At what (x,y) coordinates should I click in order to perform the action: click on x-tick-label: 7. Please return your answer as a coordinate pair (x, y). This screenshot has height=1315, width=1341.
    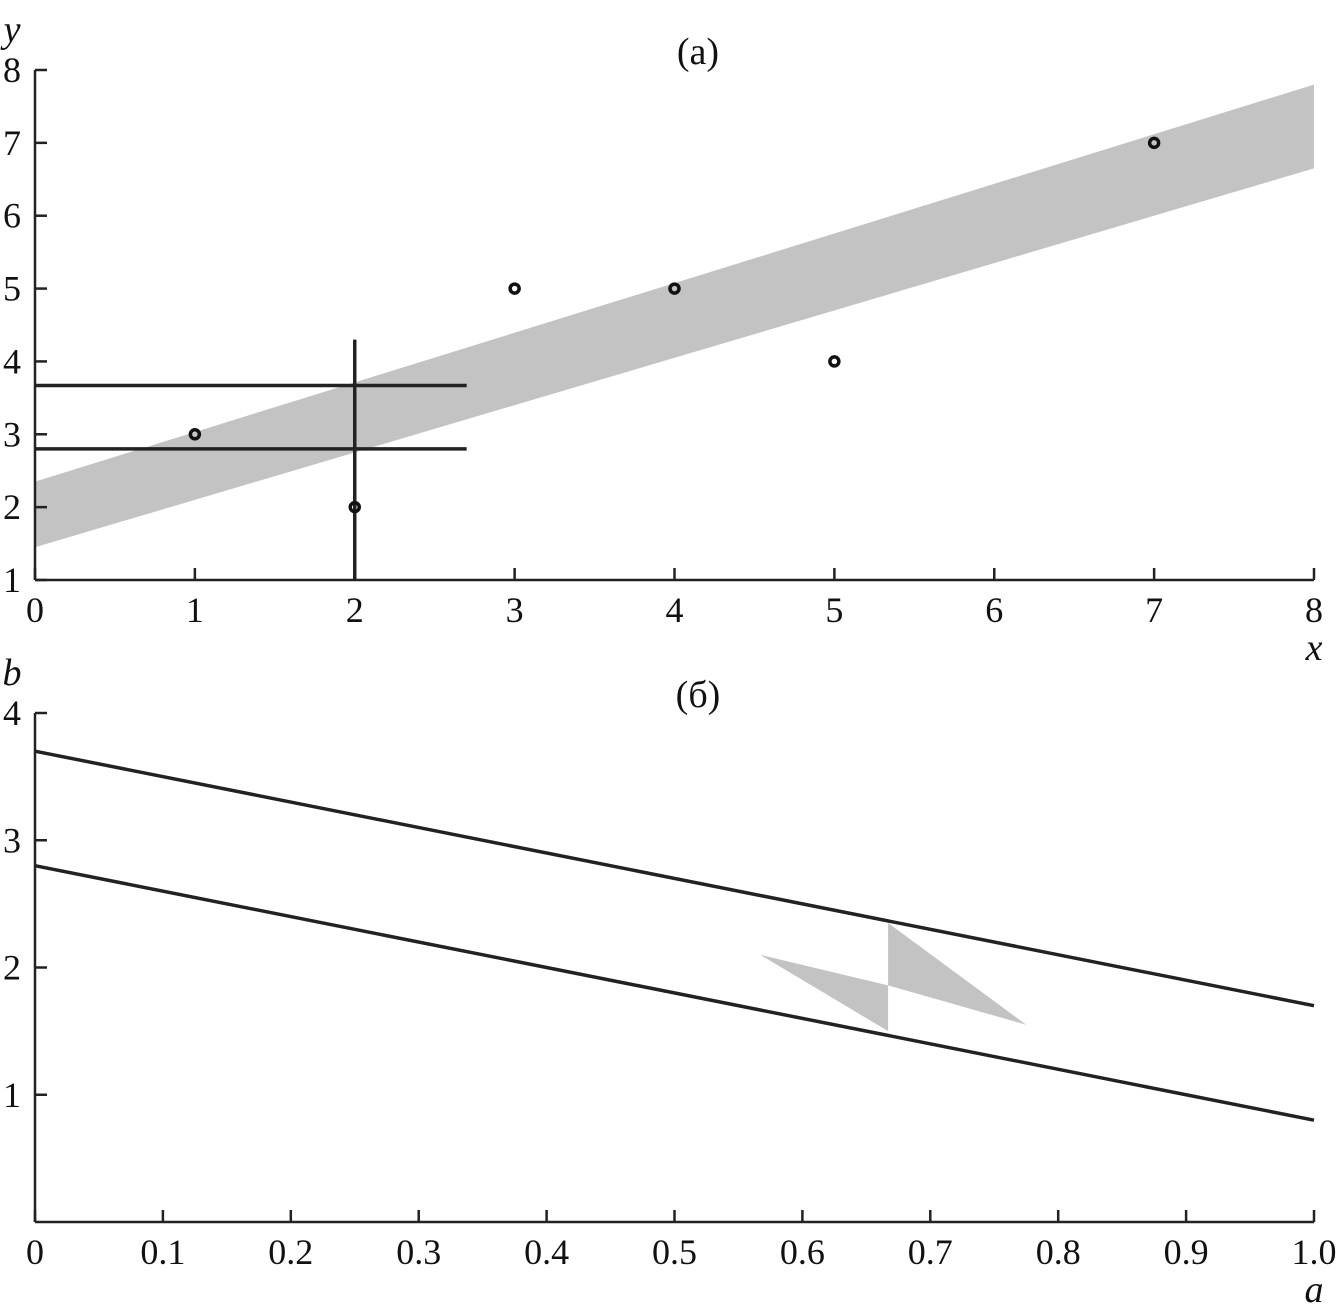
    Looking at the image, I should click on (1154, 610).